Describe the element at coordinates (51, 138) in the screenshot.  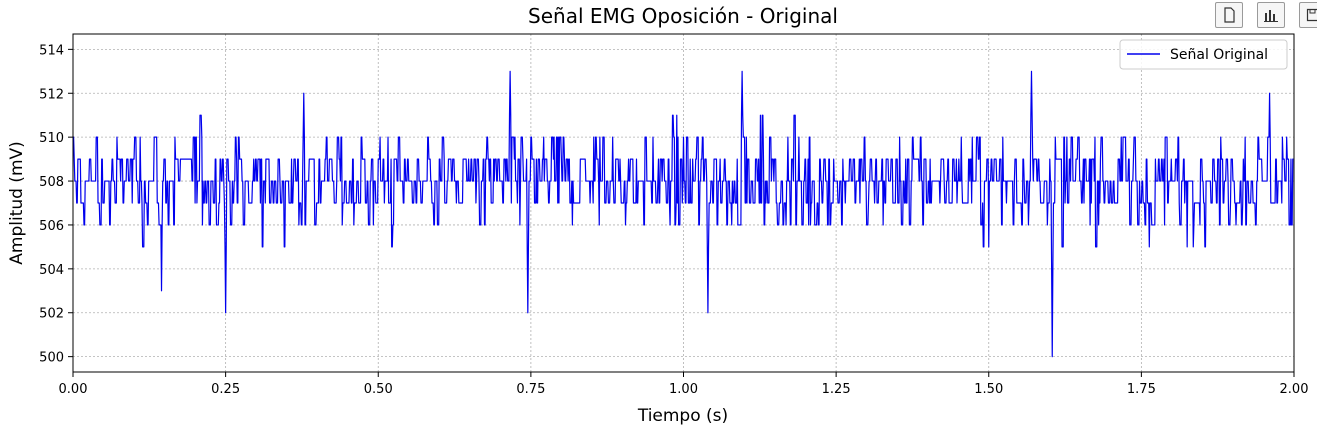
I see `y-tick-label: 510` at that location.